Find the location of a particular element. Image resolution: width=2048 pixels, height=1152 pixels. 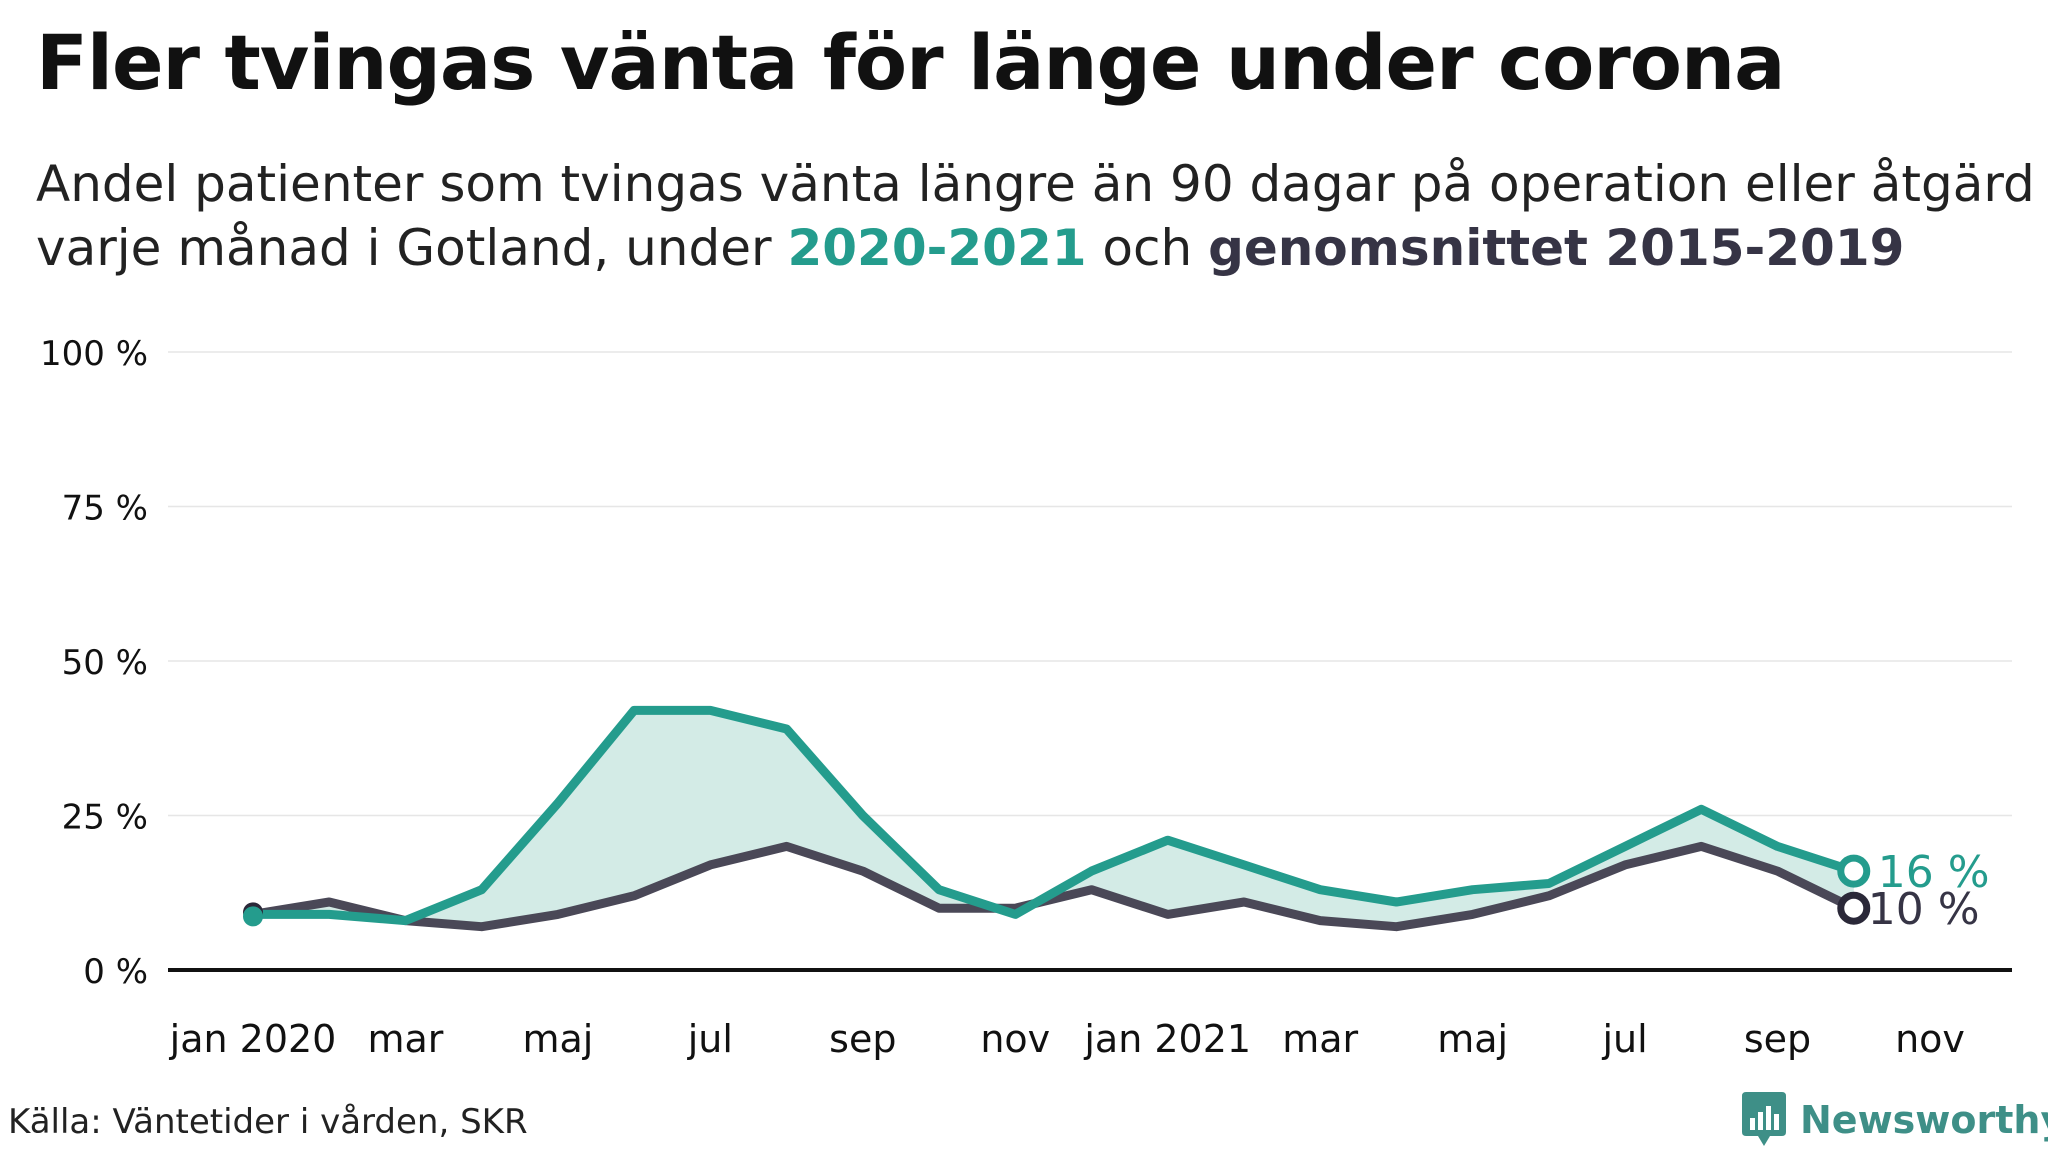

end-marker-average is located at coordinates (1854, 908).